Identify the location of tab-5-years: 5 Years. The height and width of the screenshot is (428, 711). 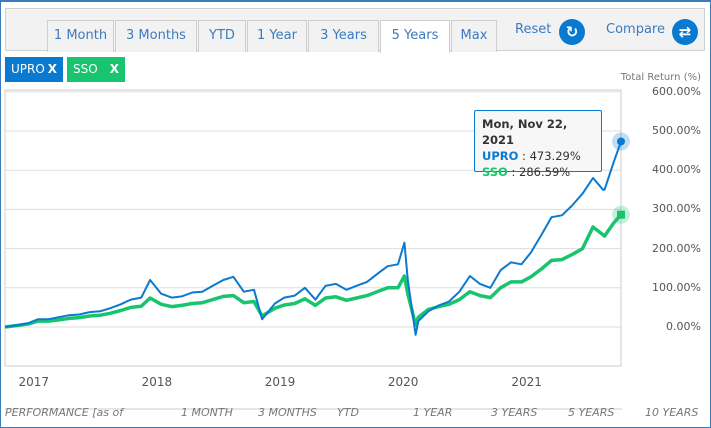
(415, 36).